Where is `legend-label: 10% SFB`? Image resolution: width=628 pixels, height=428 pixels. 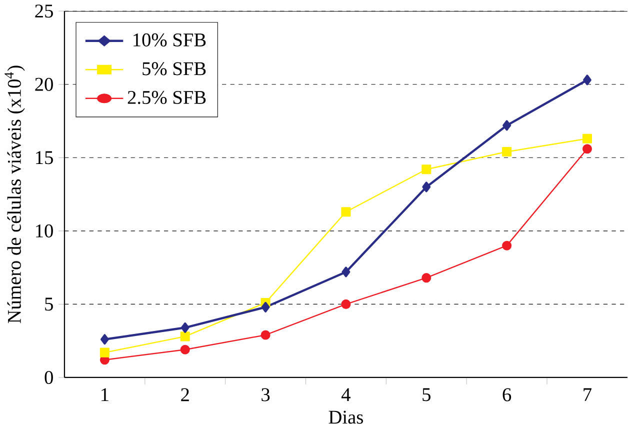 legend-label: 10% SFB is located at coordinates (170, 39).